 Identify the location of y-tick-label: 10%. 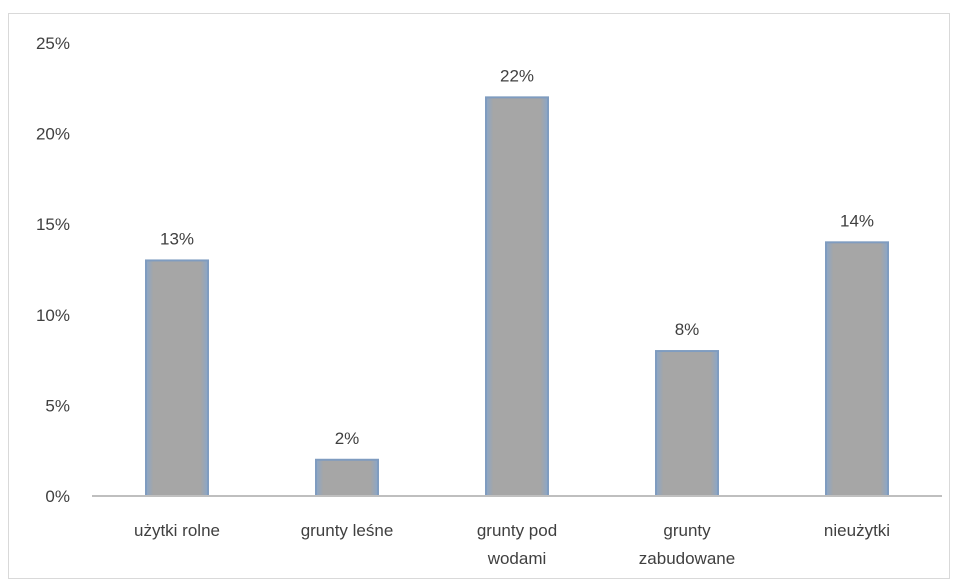
(53, 315).